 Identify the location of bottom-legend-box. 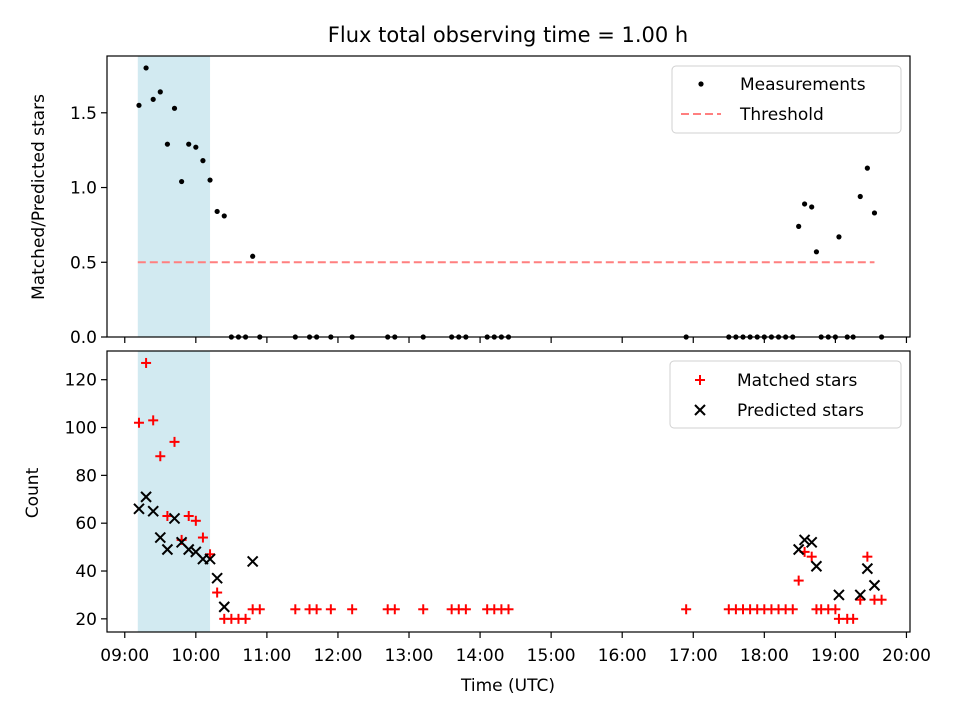
(785, 394).